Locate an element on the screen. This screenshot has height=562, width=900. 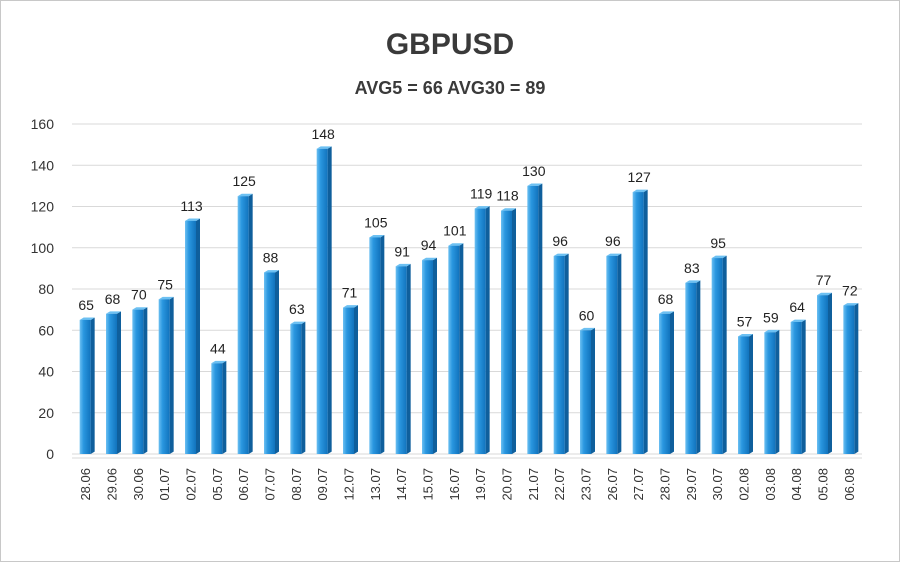
data-label: 105 is located at coordinates (376, 222).